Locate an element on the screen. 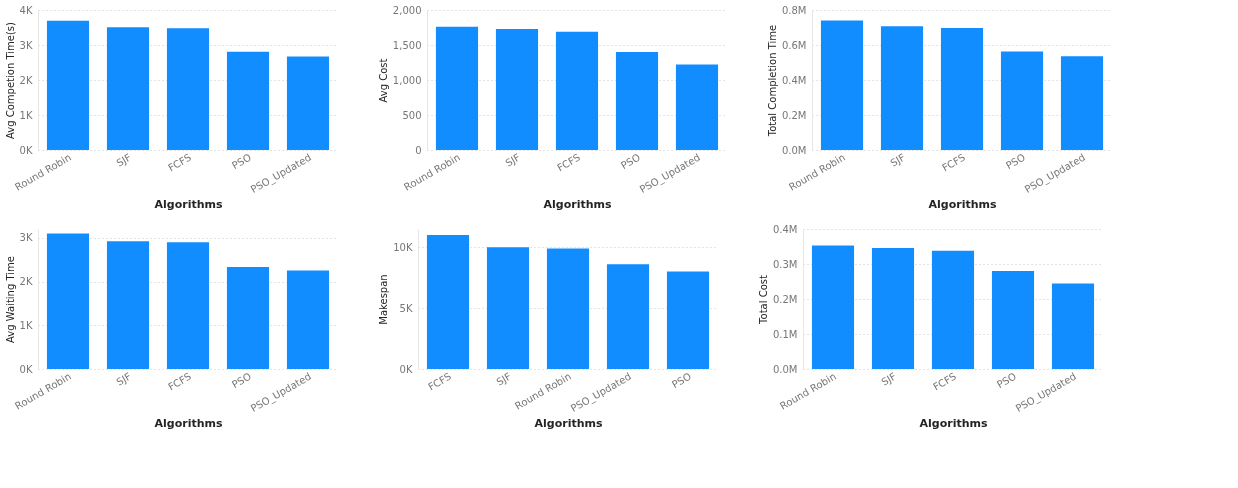 The width and height of the screenshot is (1238, 488). y-tick-label: 1,000 is located at coordinates (407, 80).